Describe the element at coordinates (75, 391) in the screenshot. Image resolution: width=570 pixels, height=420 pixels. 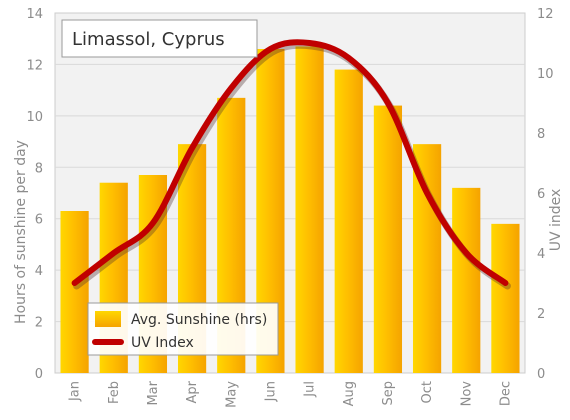
I see `x-tick-label: Jan` at that location.